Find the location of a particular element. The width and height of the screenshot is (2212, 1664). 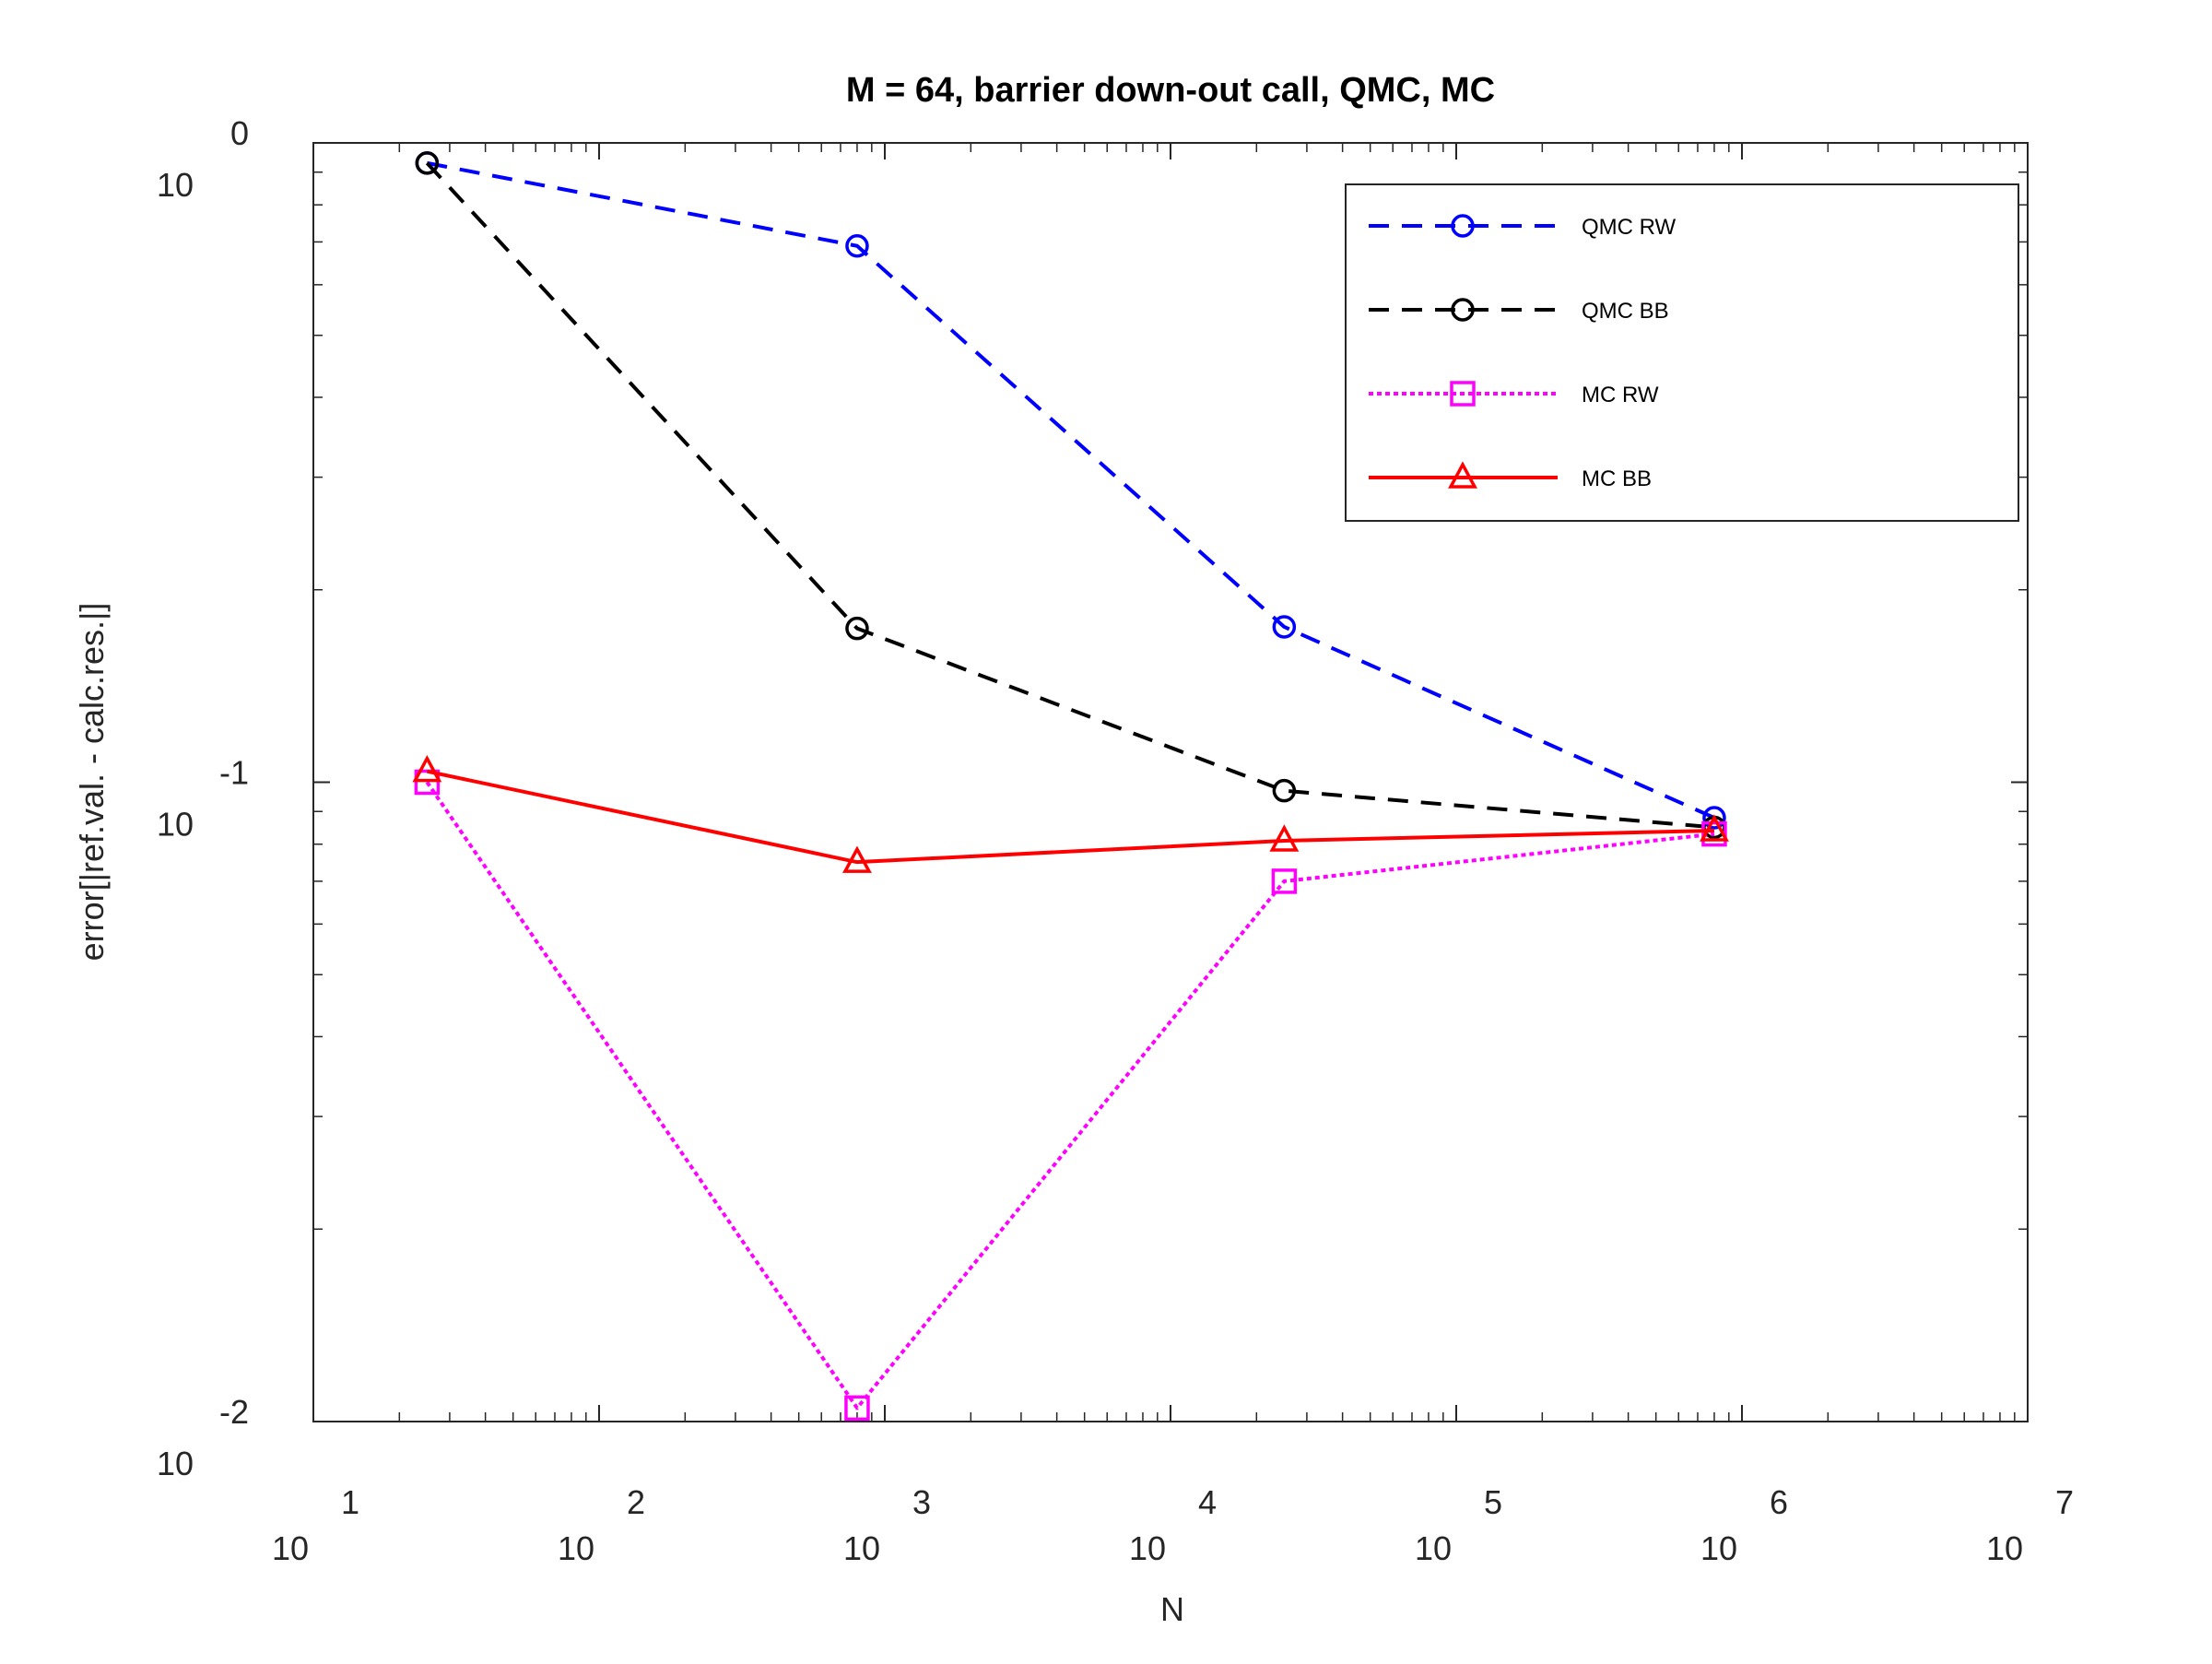

series-mc-bb is located at coordinates (1070, 814).